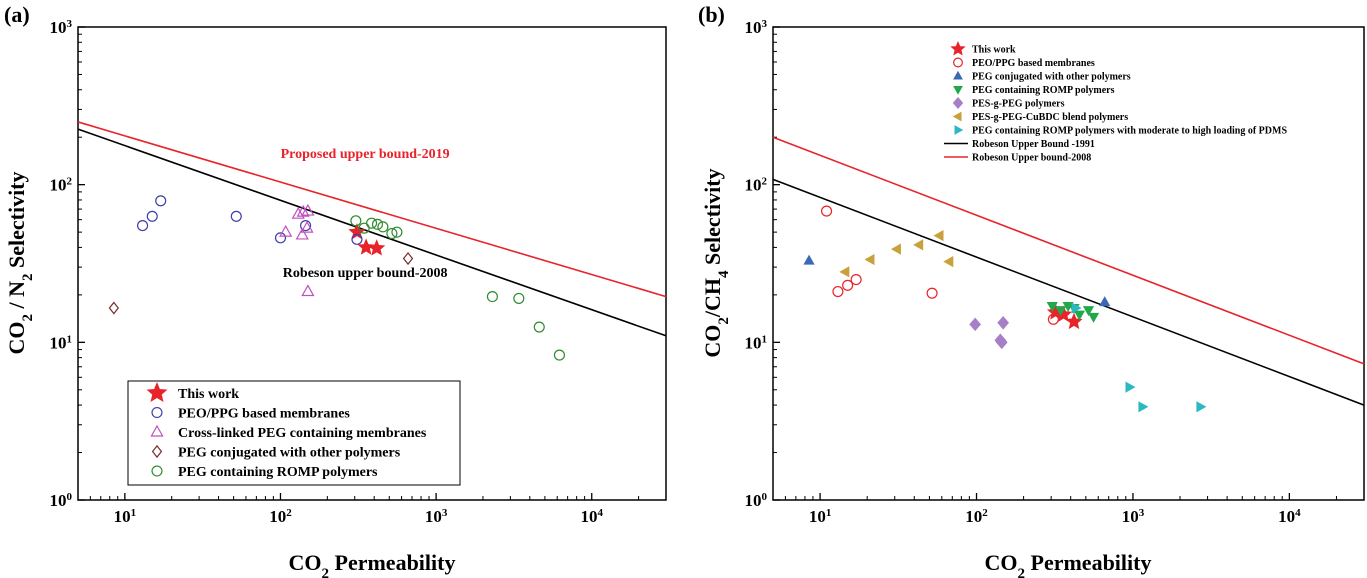 Image resolution: width=1367 pixels, height=578 pixels. Describe the element at coordinates (157, 471) in the screenshot. I see `panel-a-legend-marker-peg-containing-romp-polymers` at that location.